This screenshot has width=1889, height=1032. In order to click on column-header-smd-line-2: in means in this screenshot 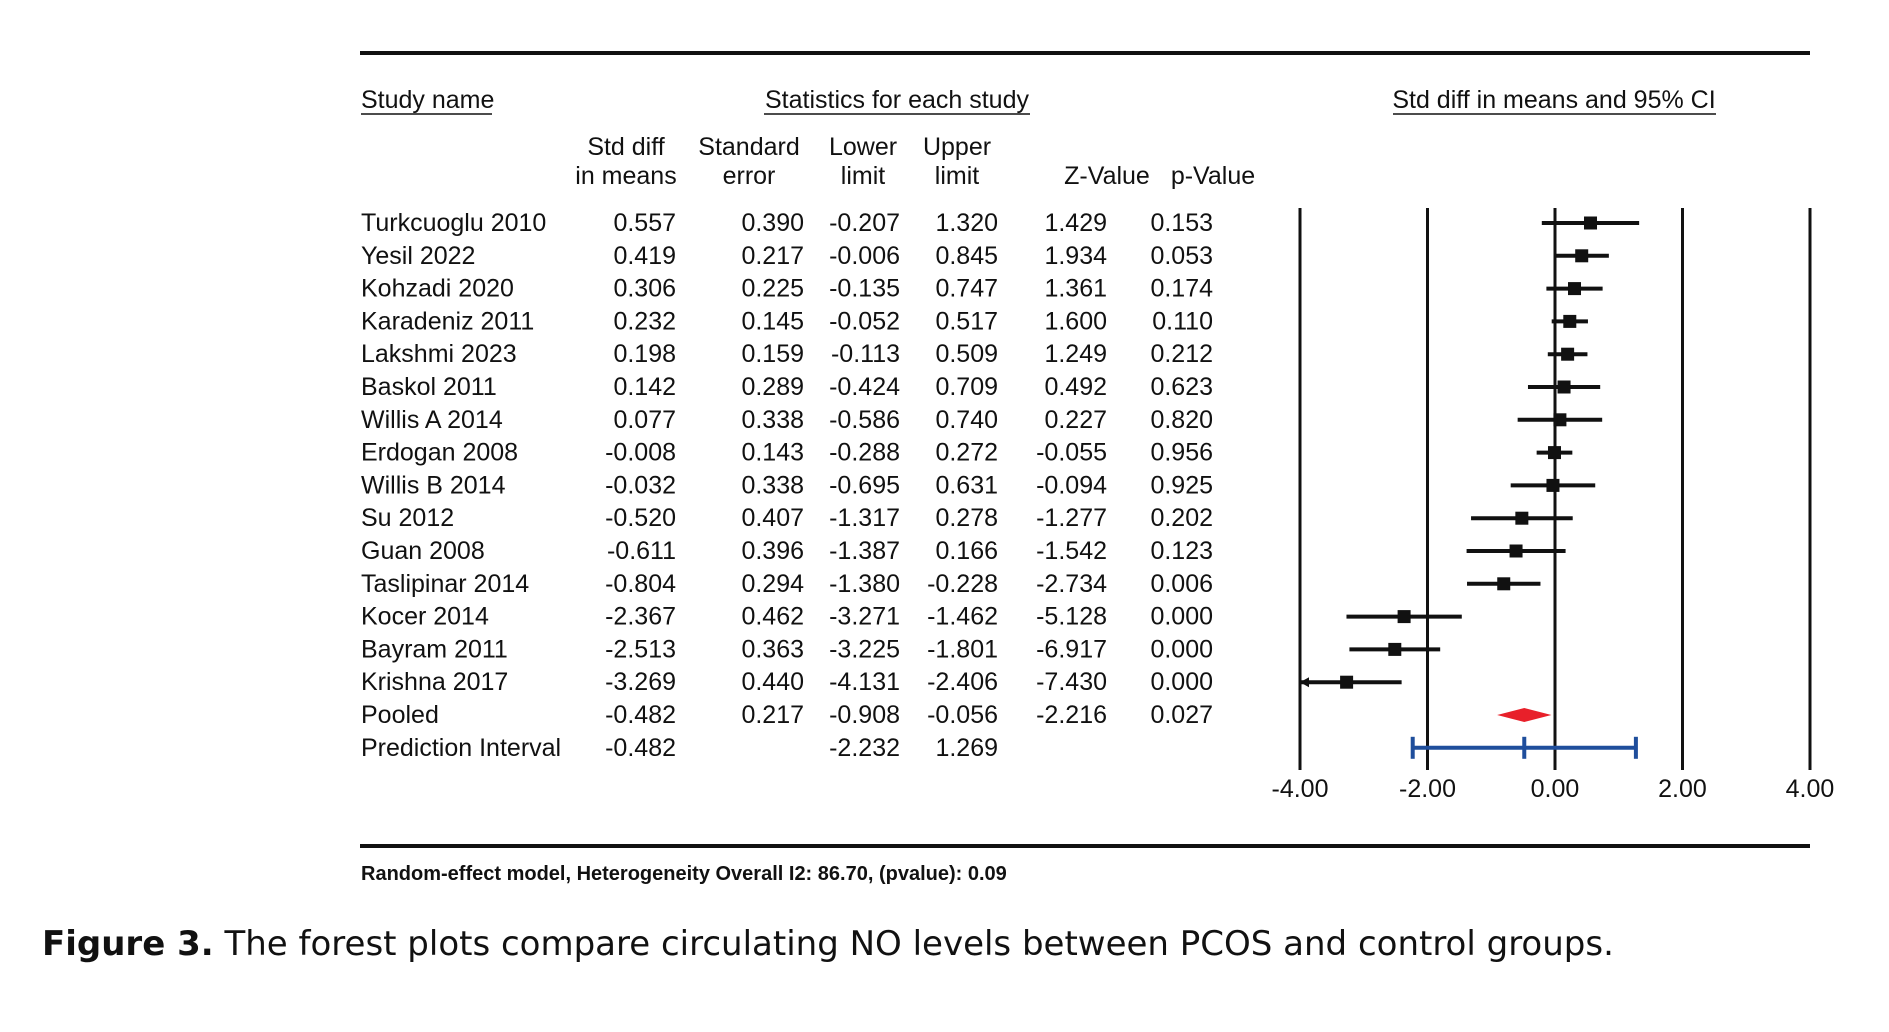, I will do `click(625, 176)`.